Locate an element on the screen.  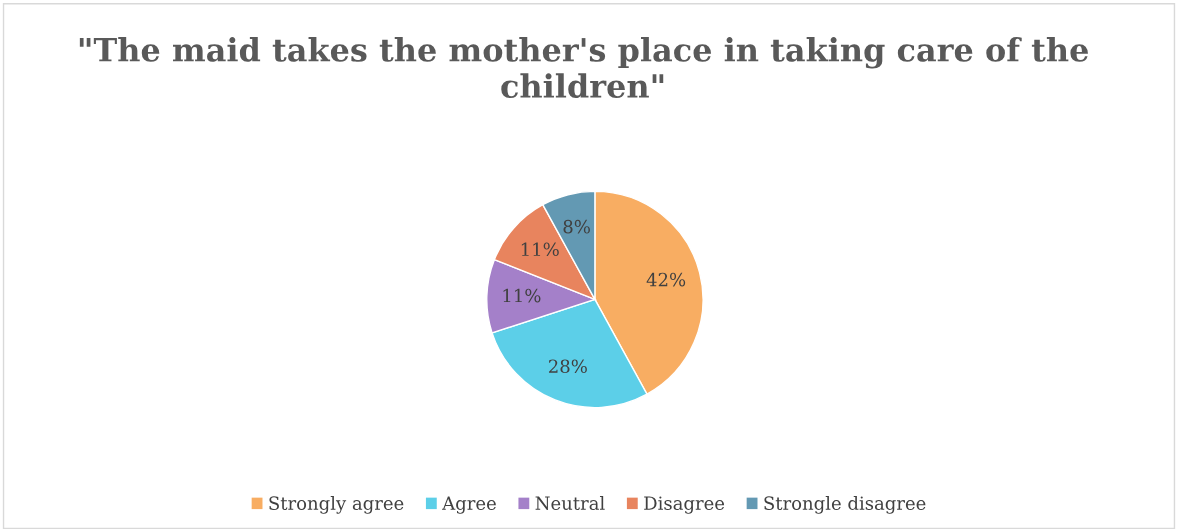
chart-title: "The maid takes the mother's place in taking care of the children" is located at coordinates (583, 68).